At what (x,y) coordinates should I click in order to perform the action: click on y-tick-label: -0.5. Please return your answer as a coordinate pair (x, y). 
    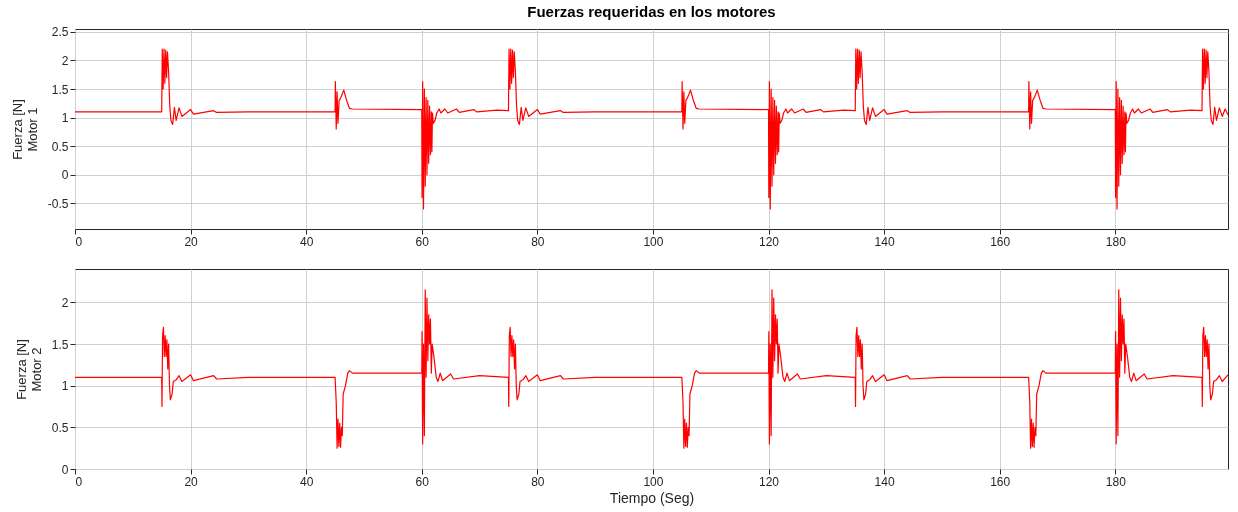
    Looking at the image, I should click on (58, 203).